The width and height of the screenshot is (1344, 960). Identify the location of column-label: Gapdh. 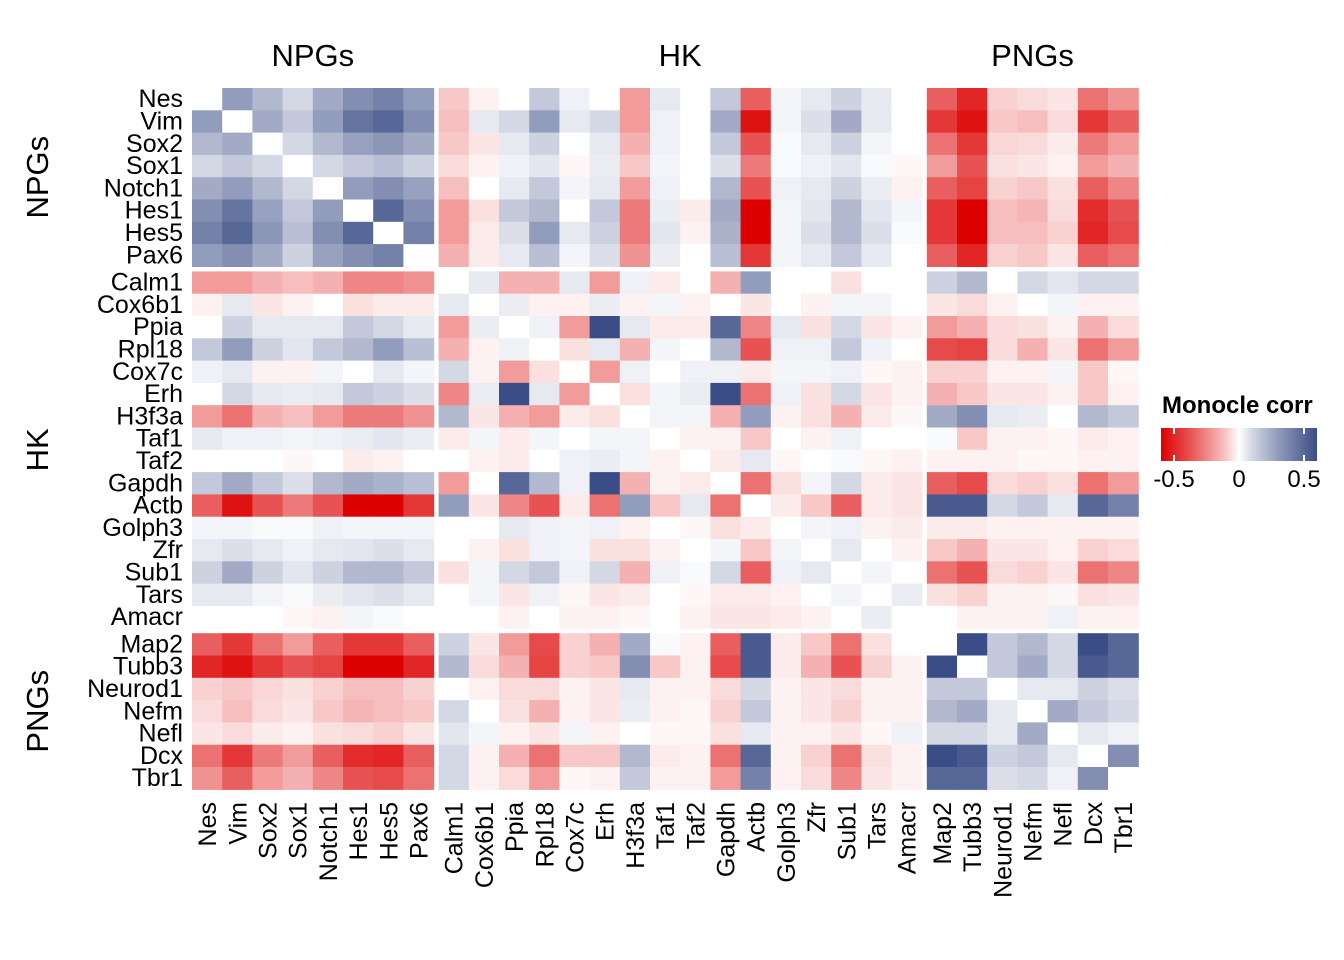
(727, 839).